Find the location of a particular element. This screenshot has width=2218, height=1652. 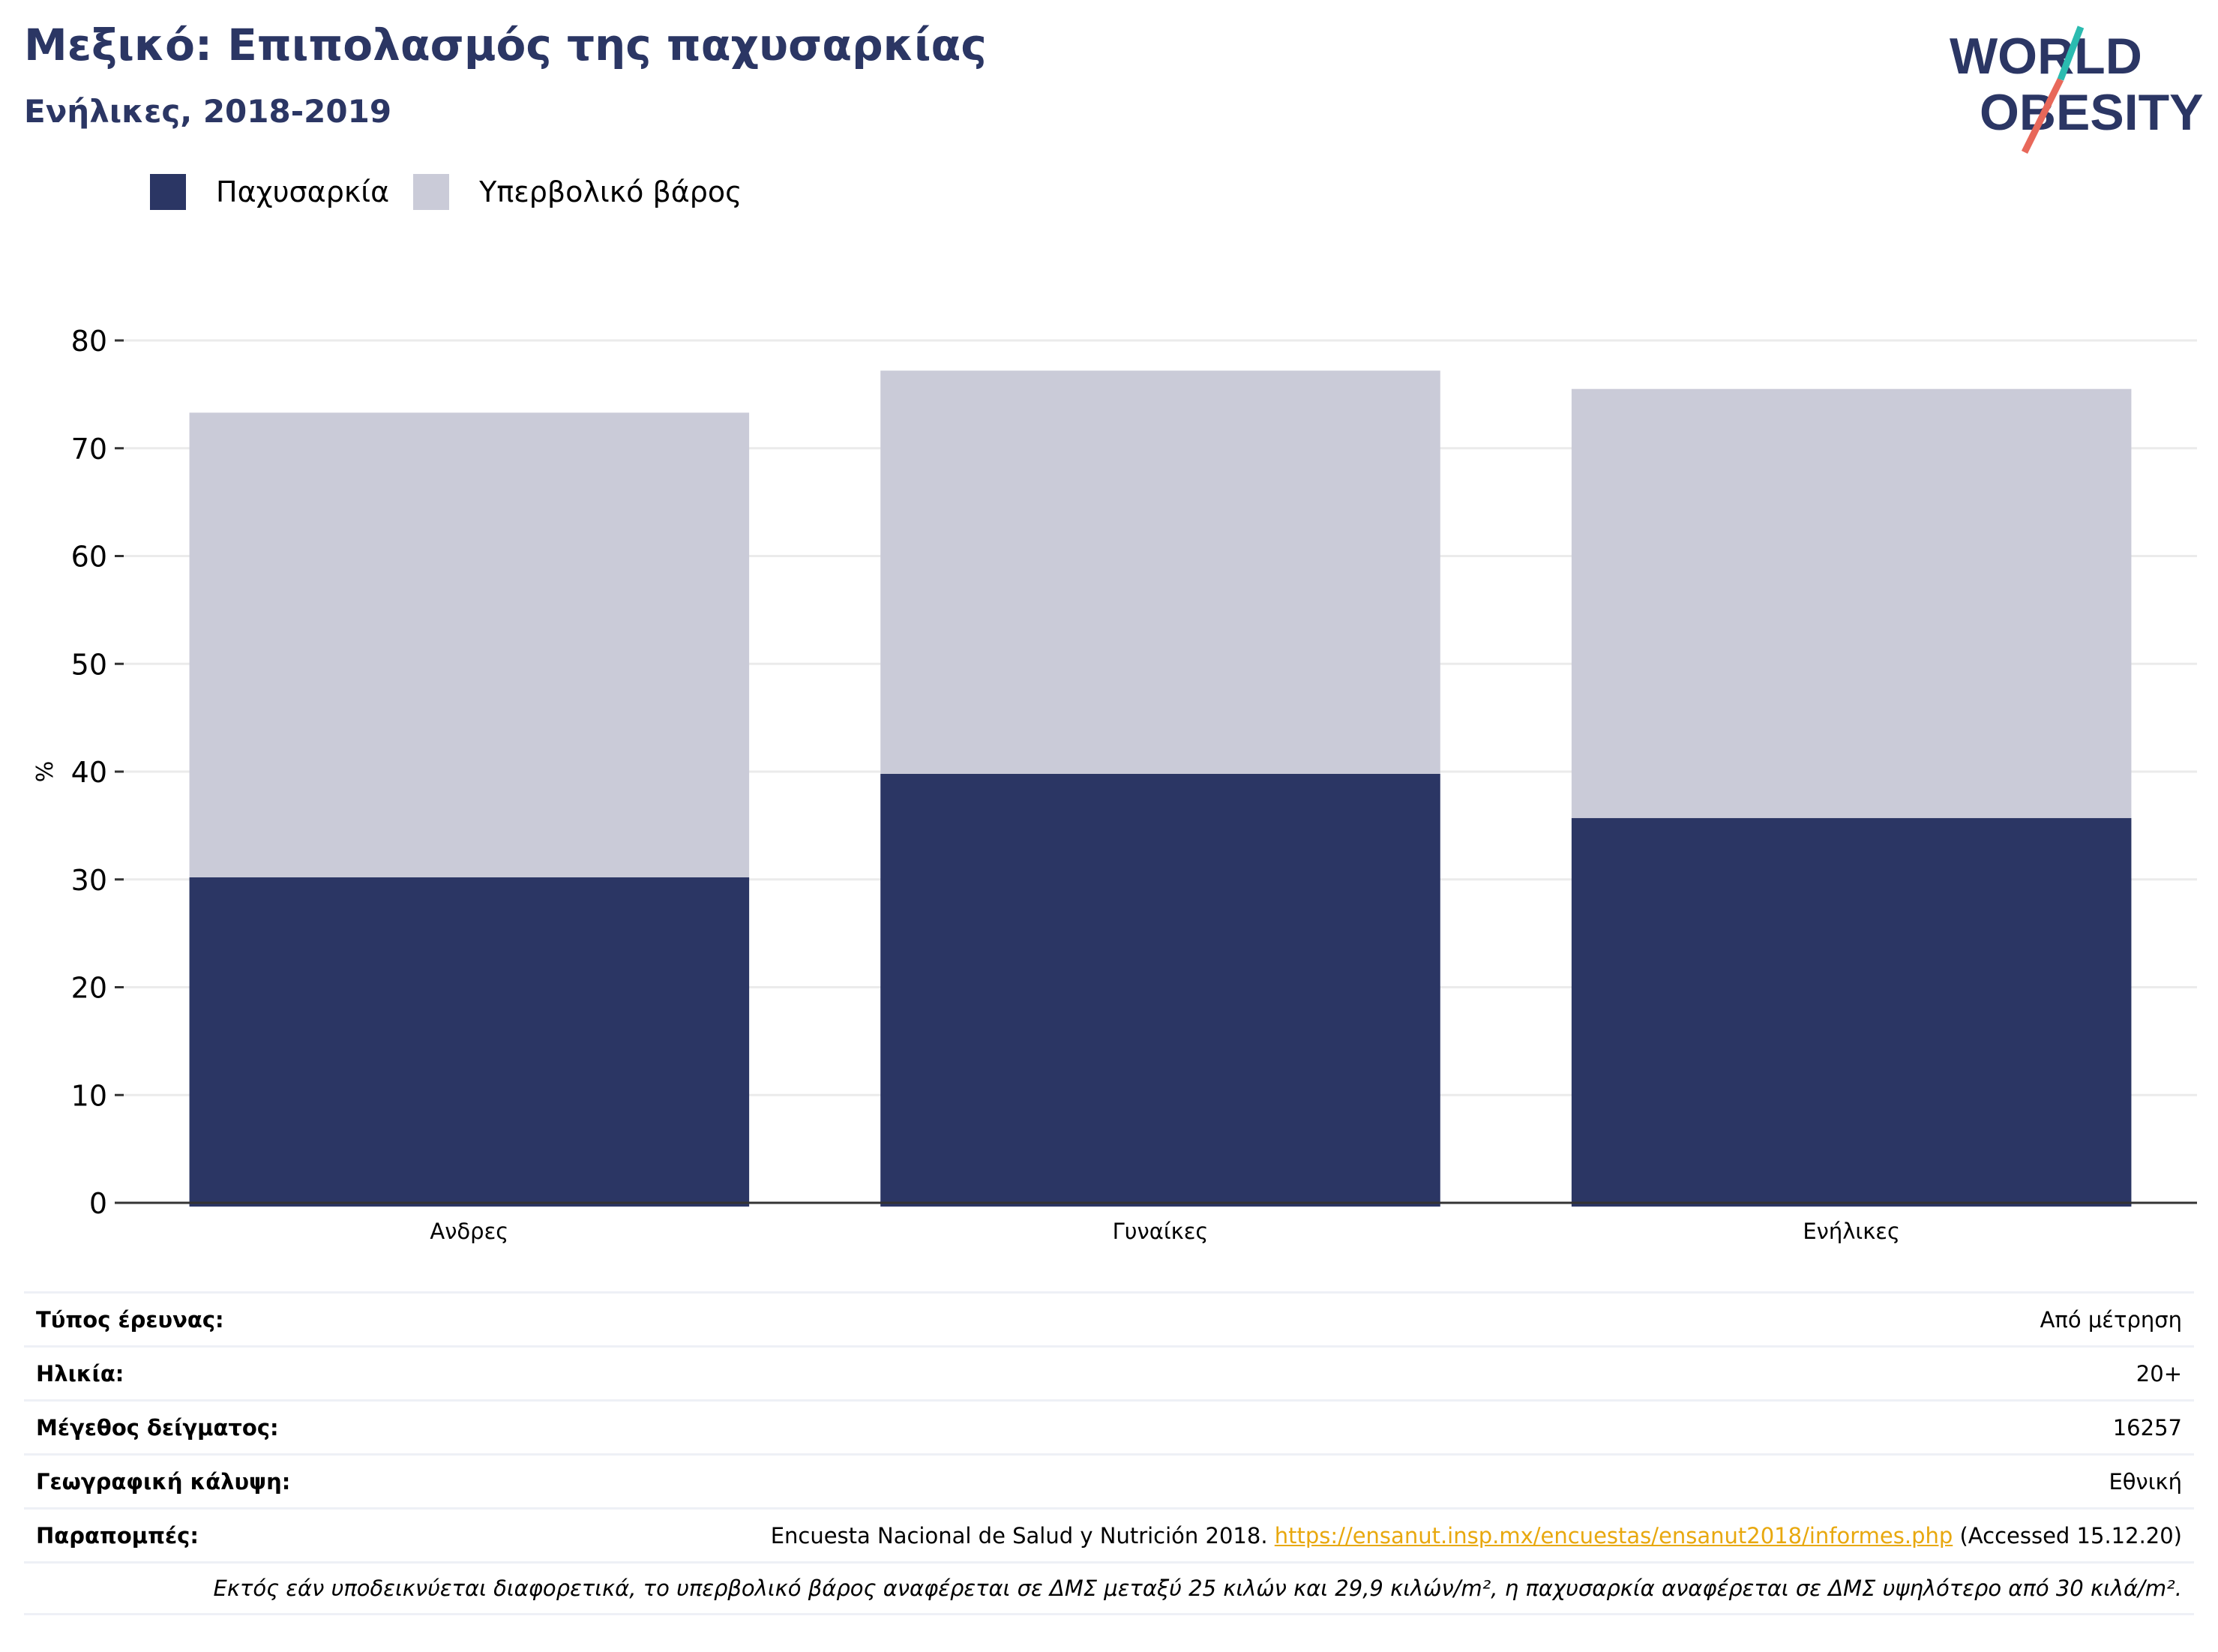

x-tick-label: Ανδρες is located at coordinates (469, 1231).